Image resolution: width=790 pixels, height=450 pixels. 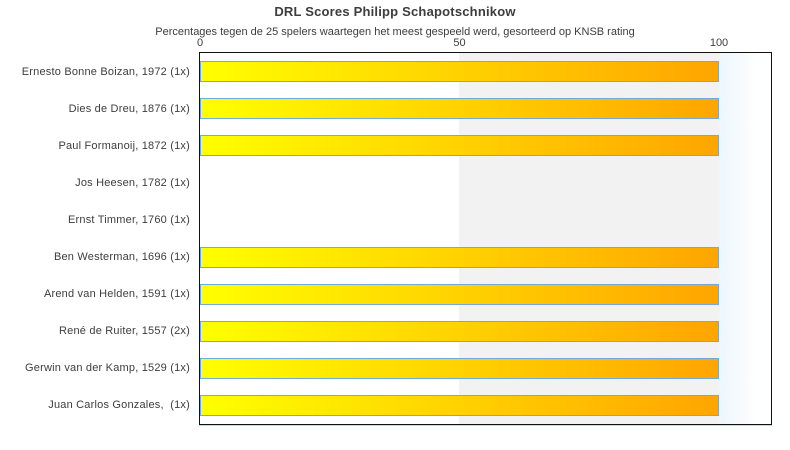 What do you see at coordinates (395, 43) in the screenshot?
I see `x-axis-ticks: 0 50 100` at bounding box center [395, 43].